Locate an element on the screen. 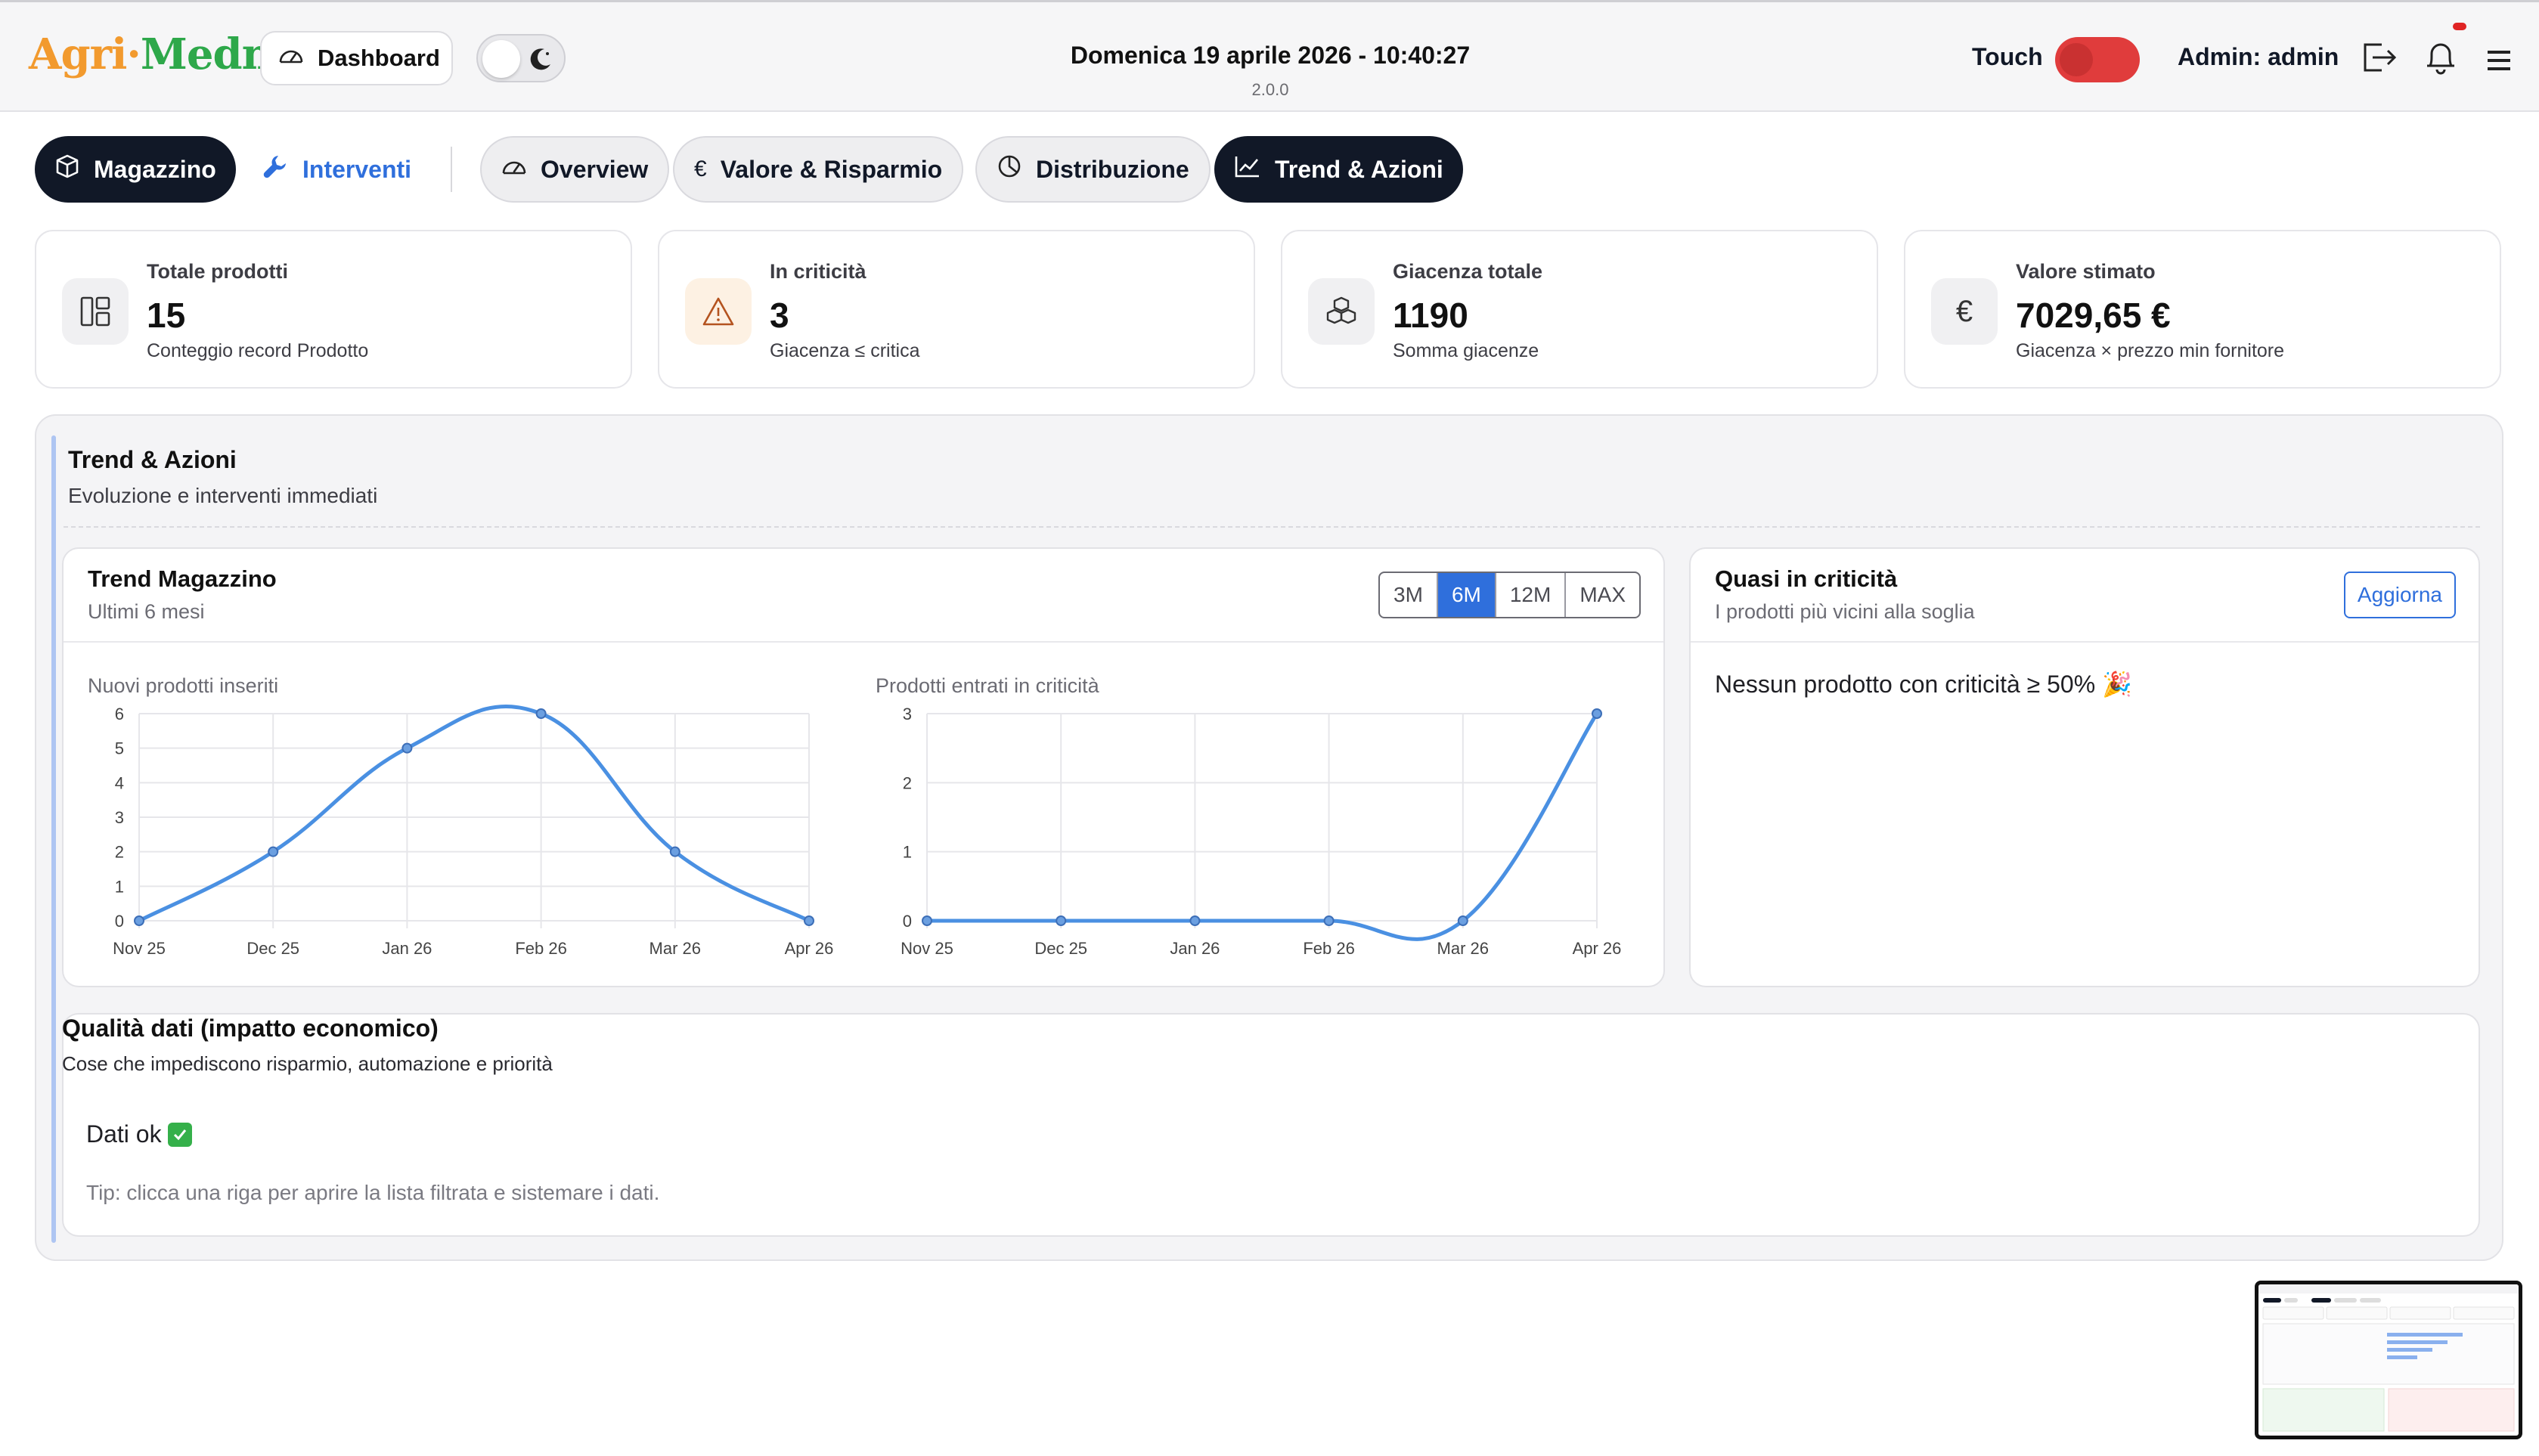  moon-icon is located at coordinates (539, 61).